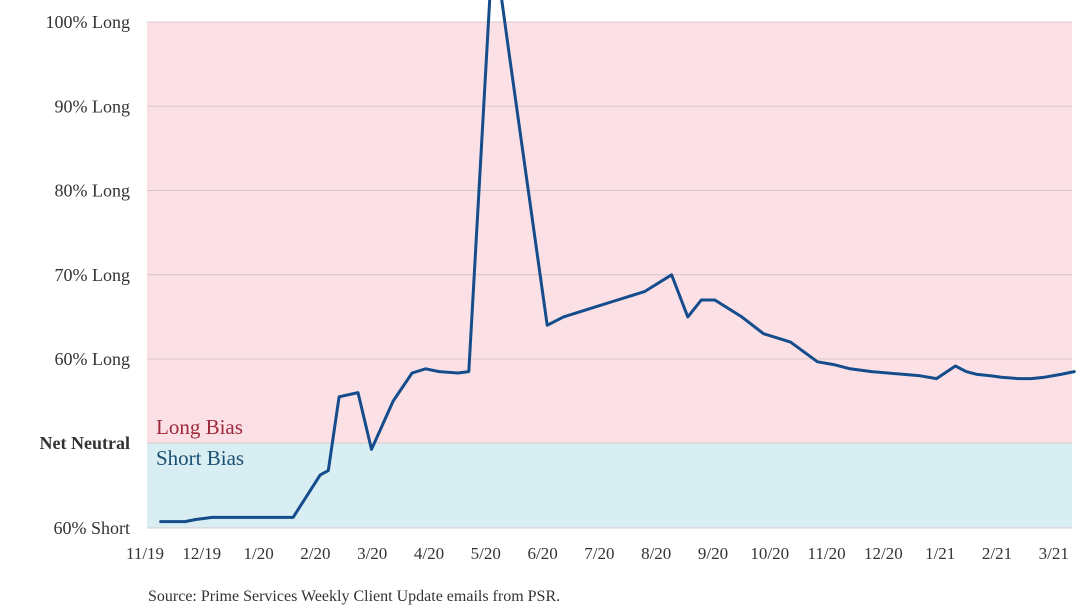 This screenshot has width=1080, height=615. Describe the element at coordinates (201, 553) in the screenshot. I see `x-tick-label: 12/19` at that location.